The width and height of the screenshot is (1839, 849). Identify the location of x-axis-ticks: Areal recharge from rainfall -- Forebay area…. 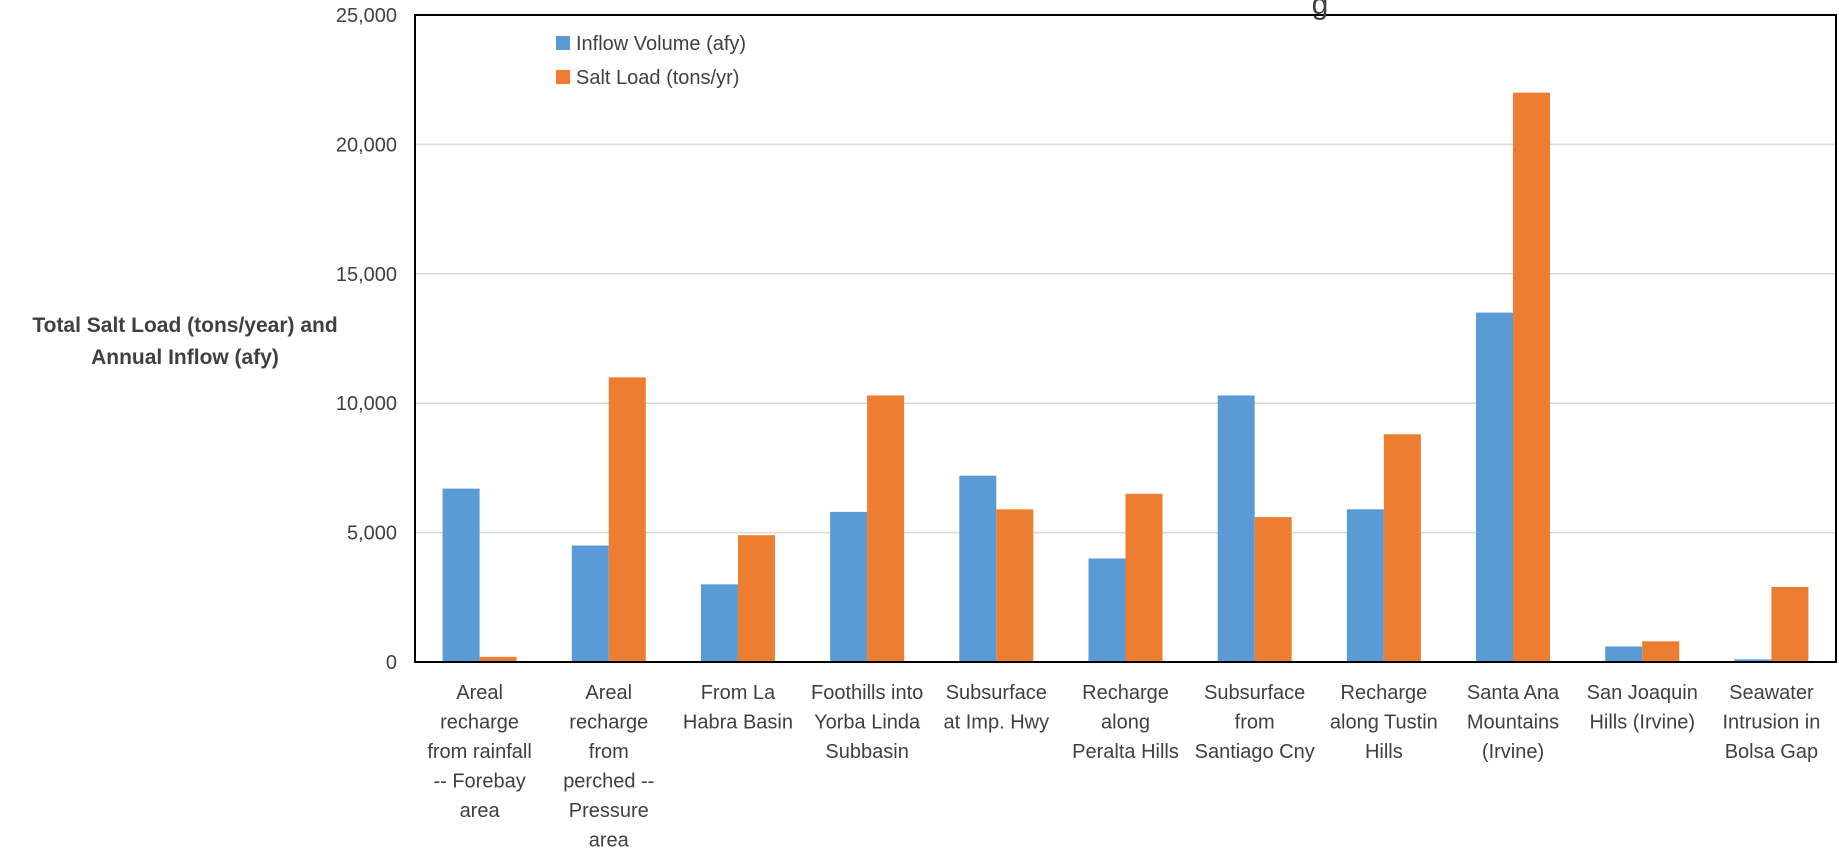
(1123, 765).